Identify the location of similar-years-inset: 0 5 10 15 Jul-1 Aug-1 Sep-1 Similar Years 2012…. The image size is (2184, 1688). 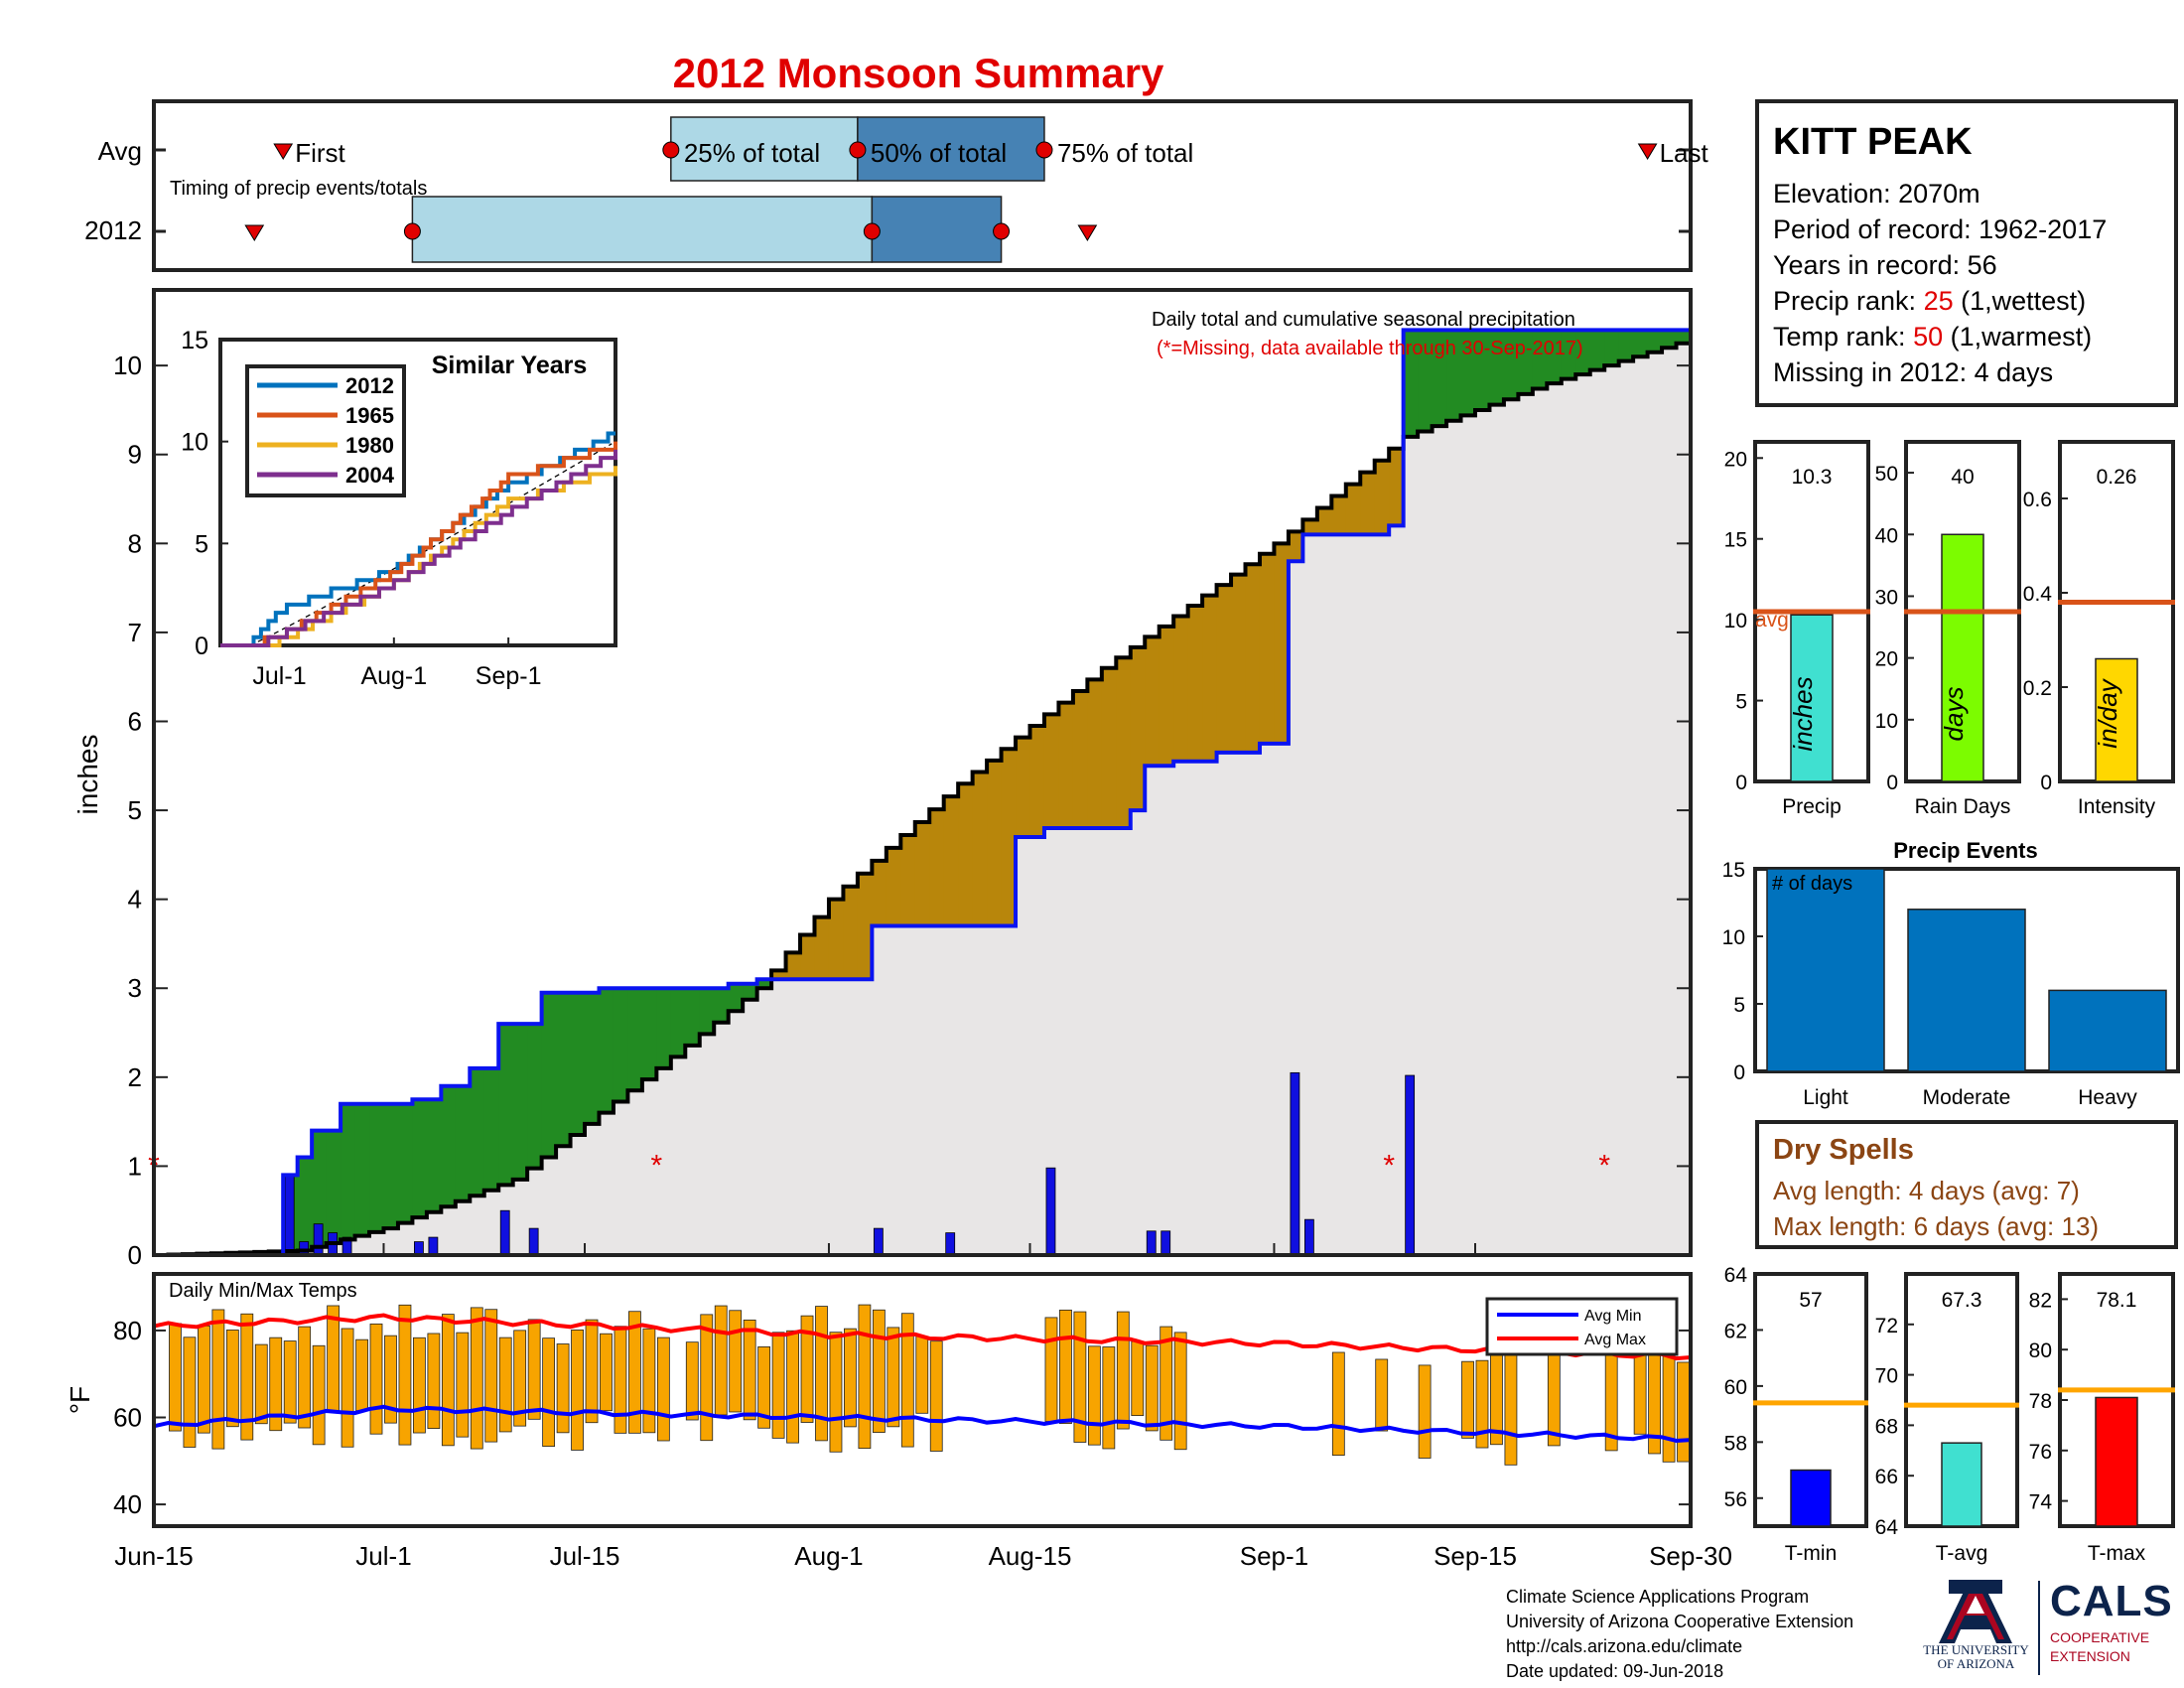
(399, 508).